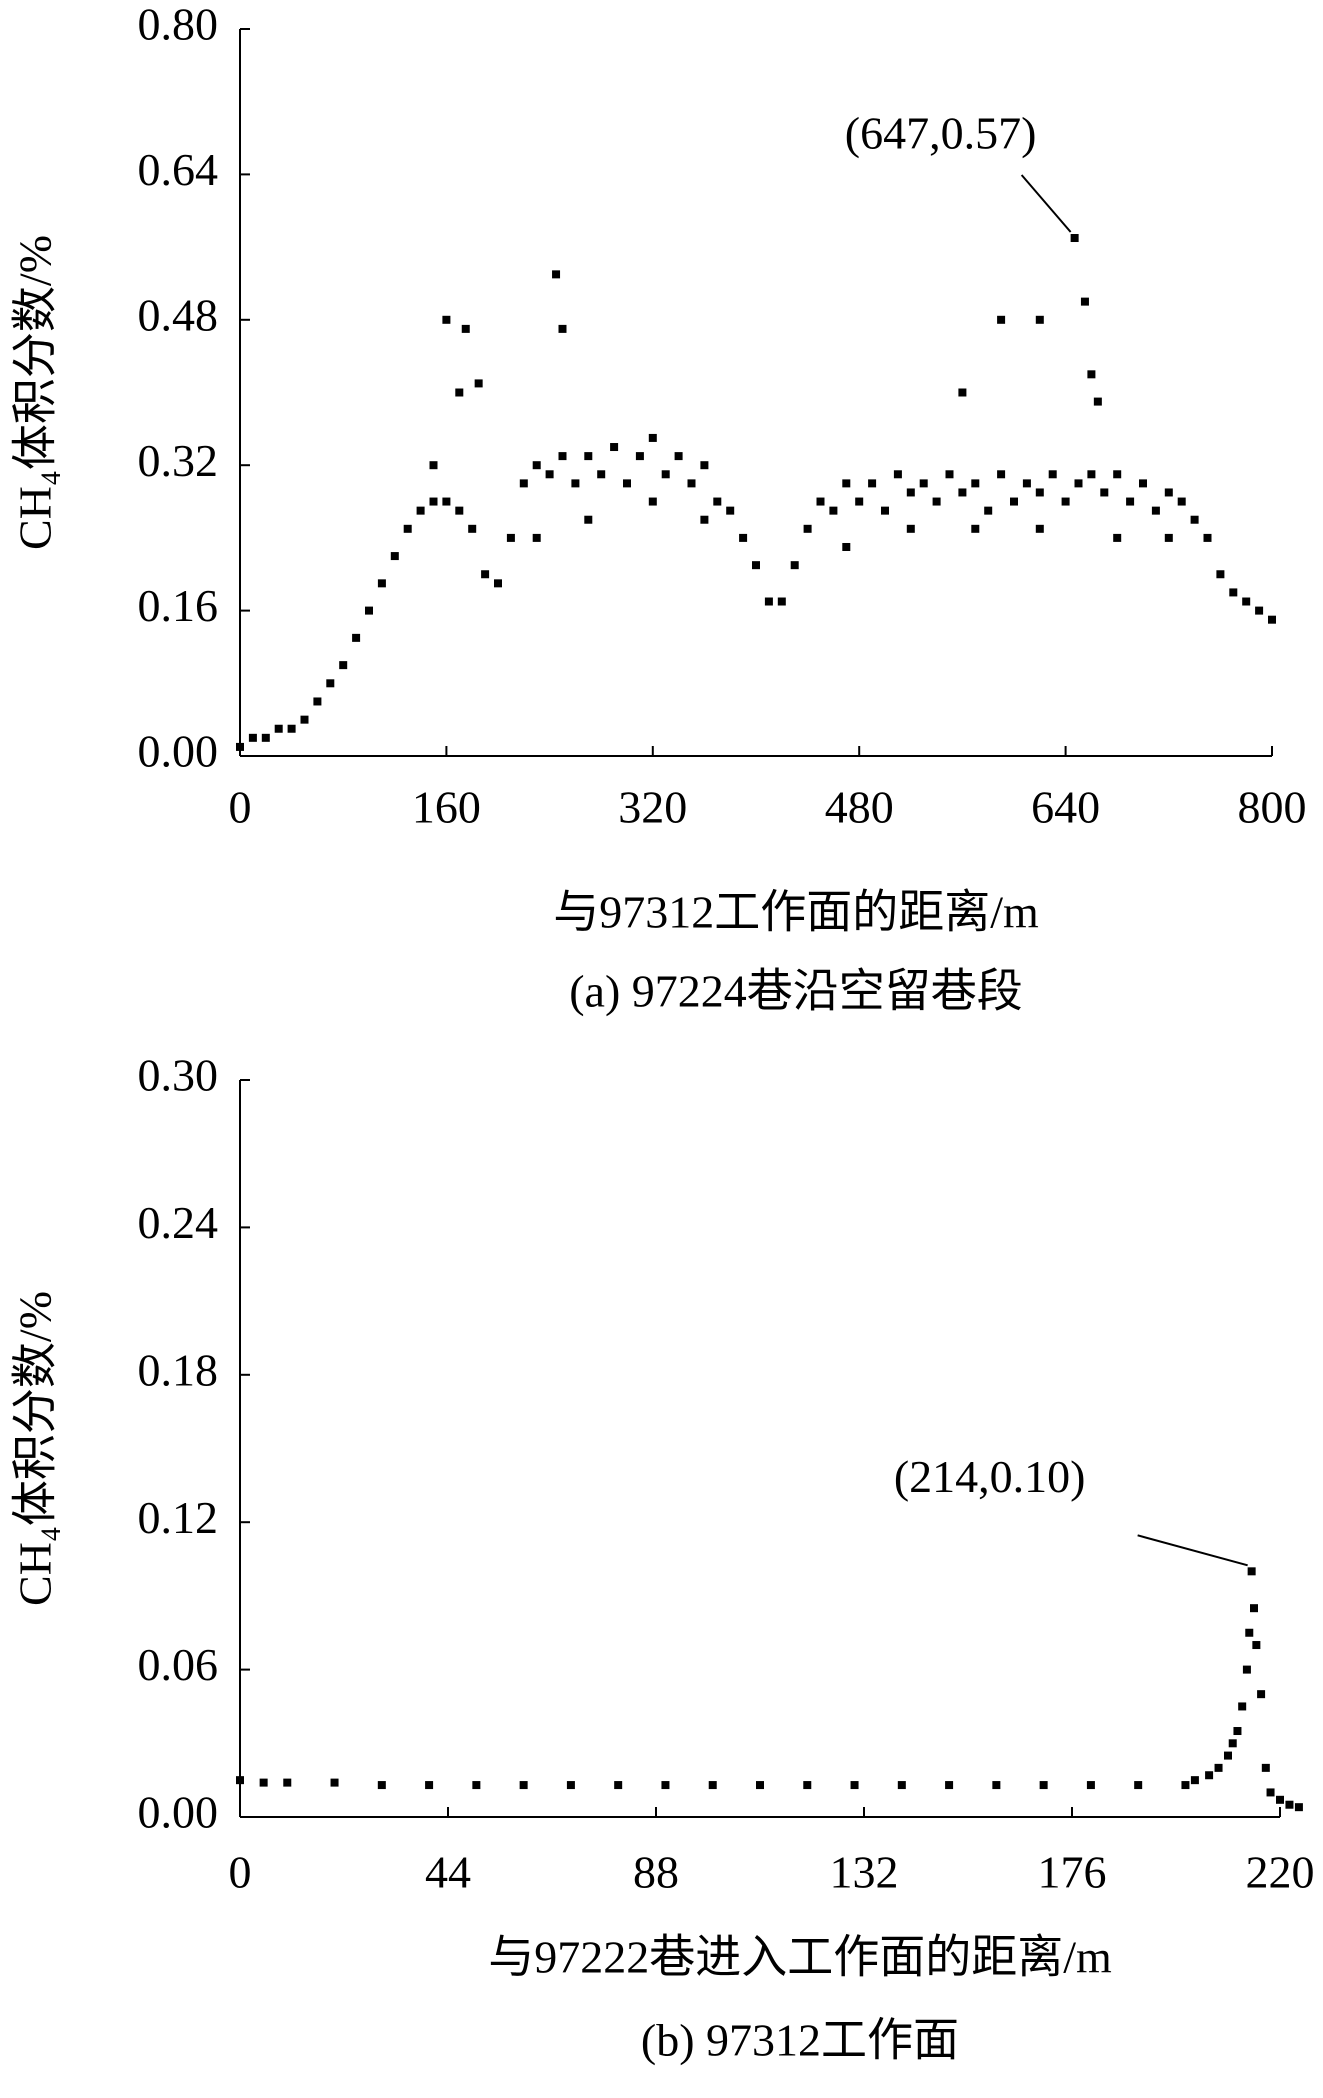  What do you see at coordinates (178, 751) in the screenshot?
I see `y-tick-label: 0.00` at bounding box center [178, 751].